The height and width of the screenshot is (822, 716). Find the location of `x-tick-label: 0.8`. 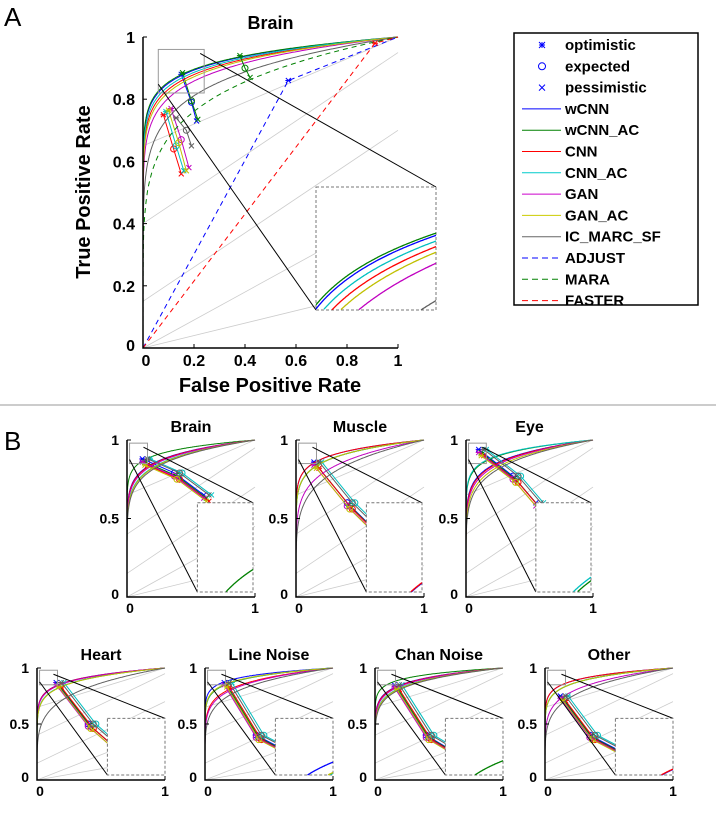

x-tick-label: 0.8 is located at coordinates (347, 361).